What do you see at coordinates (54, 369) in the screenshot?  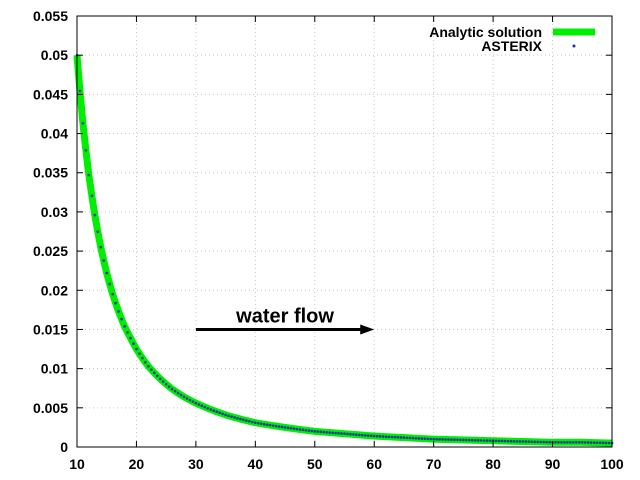 I see `y-tick-label: 0.01` at bounding box center [54, 369].